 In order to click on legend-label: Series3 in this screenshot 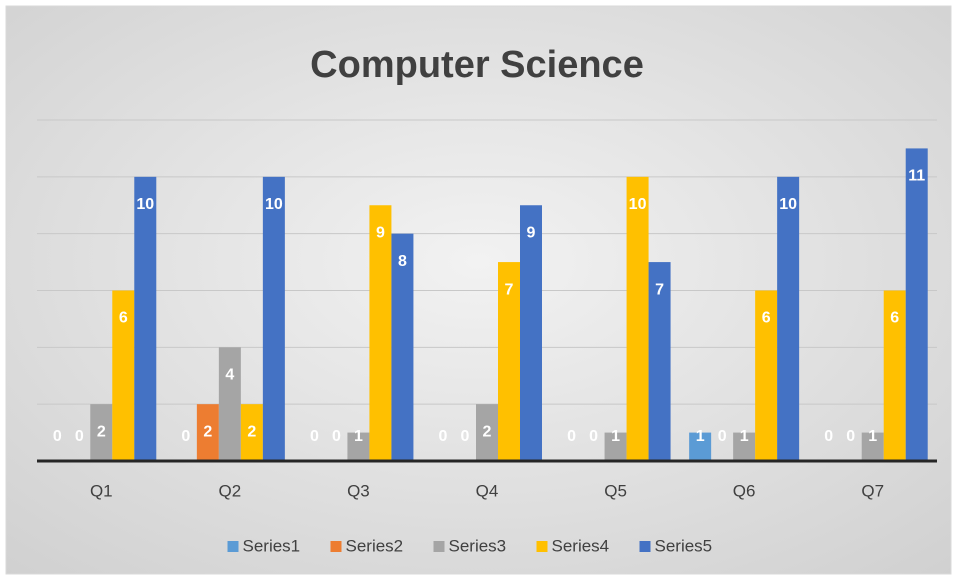, I will do `click(478, 545)`.